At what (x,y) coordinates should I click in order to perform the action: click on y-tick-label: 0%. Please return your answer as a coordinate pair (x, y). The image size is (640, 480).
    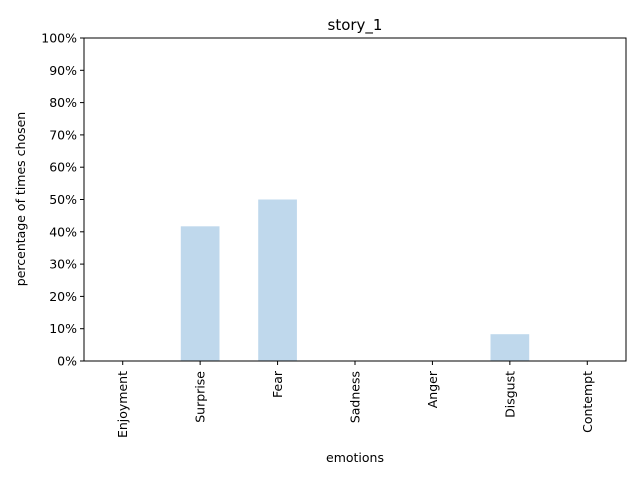
    Looking at the image, I should click on (67, 361).